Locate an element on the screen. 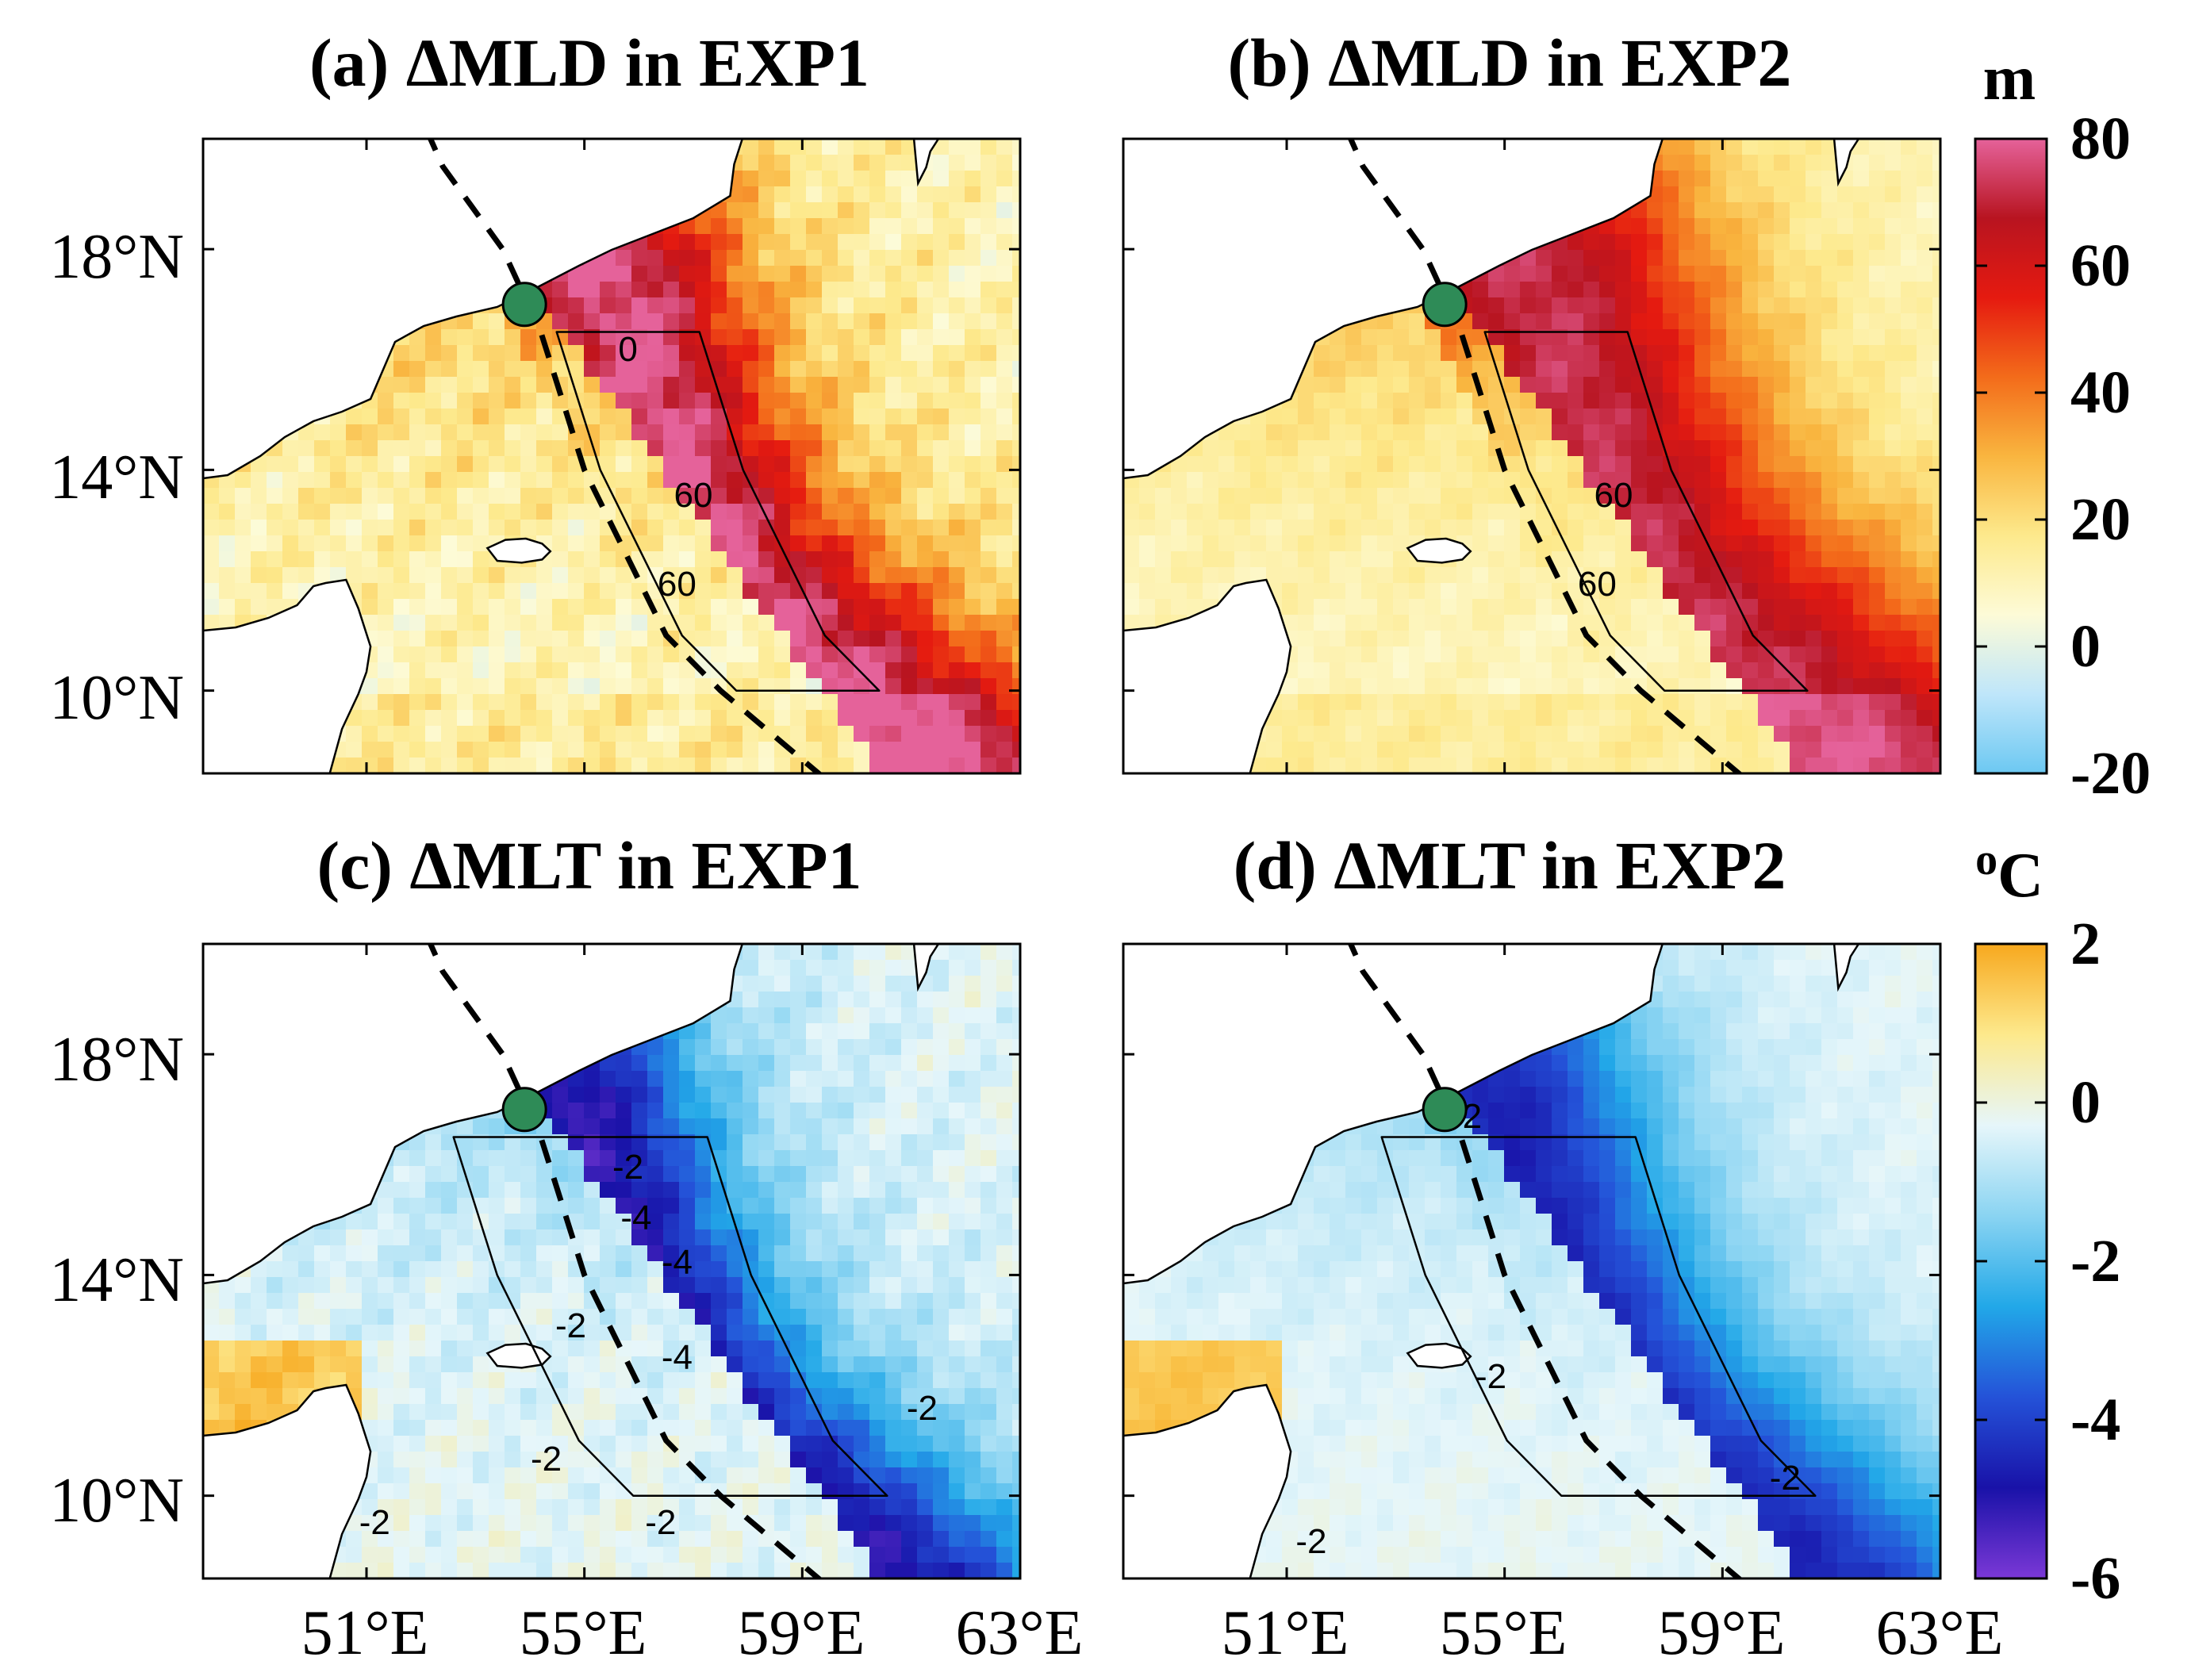  panel-a-map: 60 60 0 is located at coordinates (611, 456).